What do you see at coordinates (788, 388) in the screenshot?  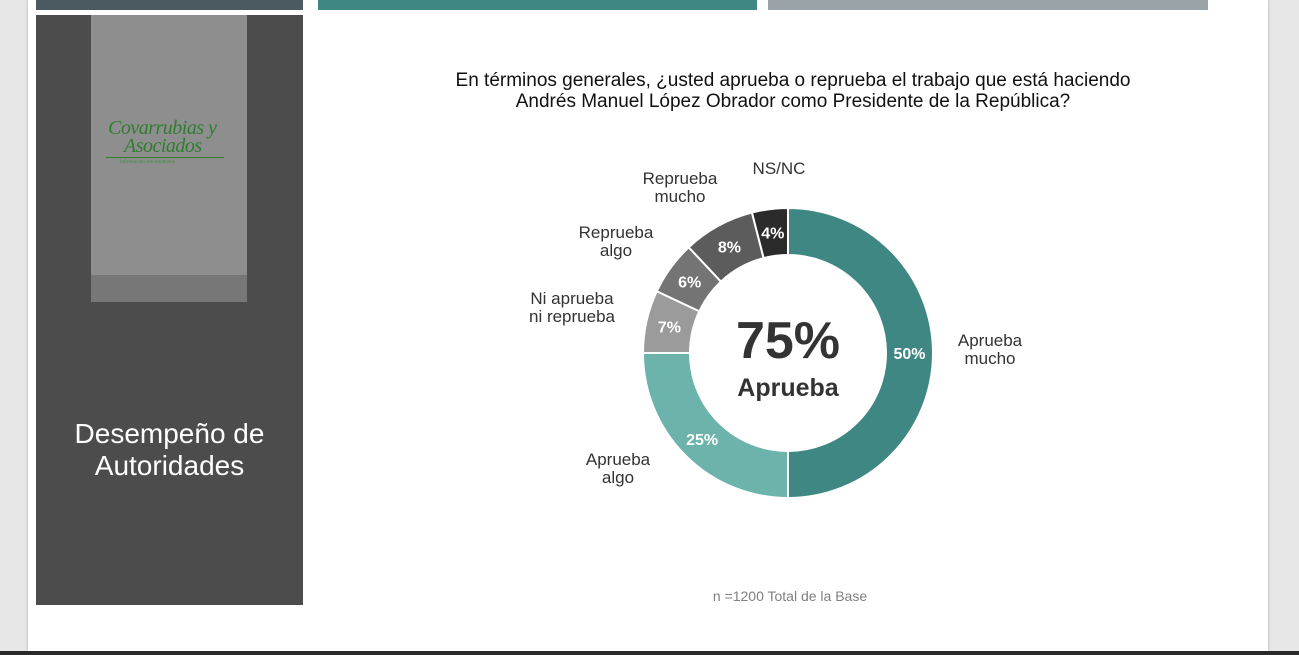 I see `center-label: Aprueba` at bounding box center [788, 388].